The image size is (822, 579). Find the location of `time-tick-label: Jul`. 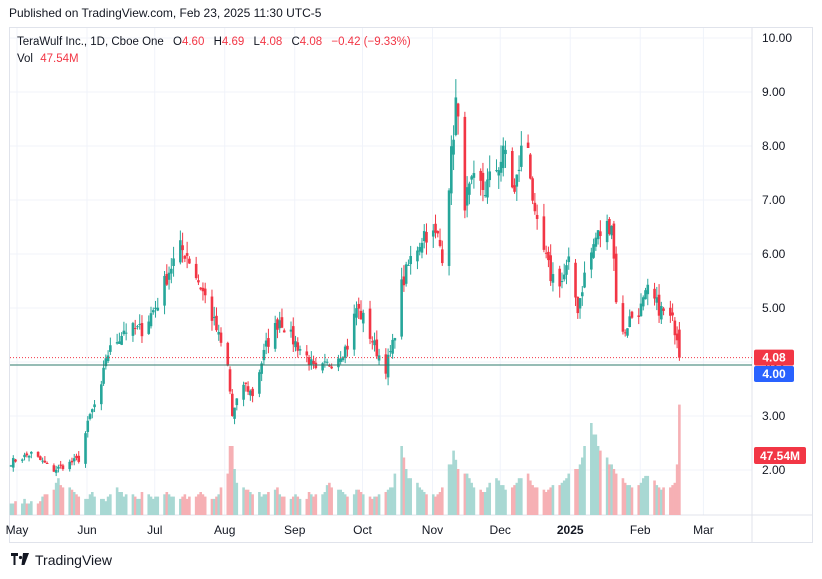

time-tick-label: Jul is located at coordinates (154, 530).